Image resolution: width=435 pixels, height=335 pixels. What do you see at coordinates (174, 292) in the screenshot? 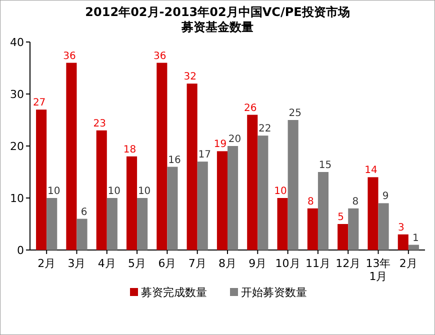
I see `legend-label: 募资完成数量` at bounding box center [174, 292].